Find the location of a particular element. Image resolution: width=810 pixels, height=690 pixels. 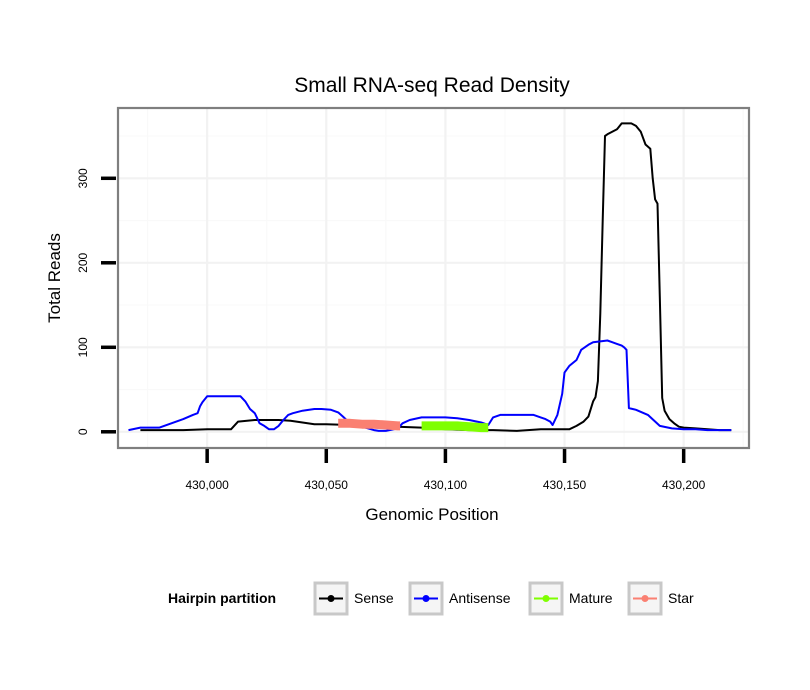

y-tick-label: 0 is located at coordinates (83, 431).